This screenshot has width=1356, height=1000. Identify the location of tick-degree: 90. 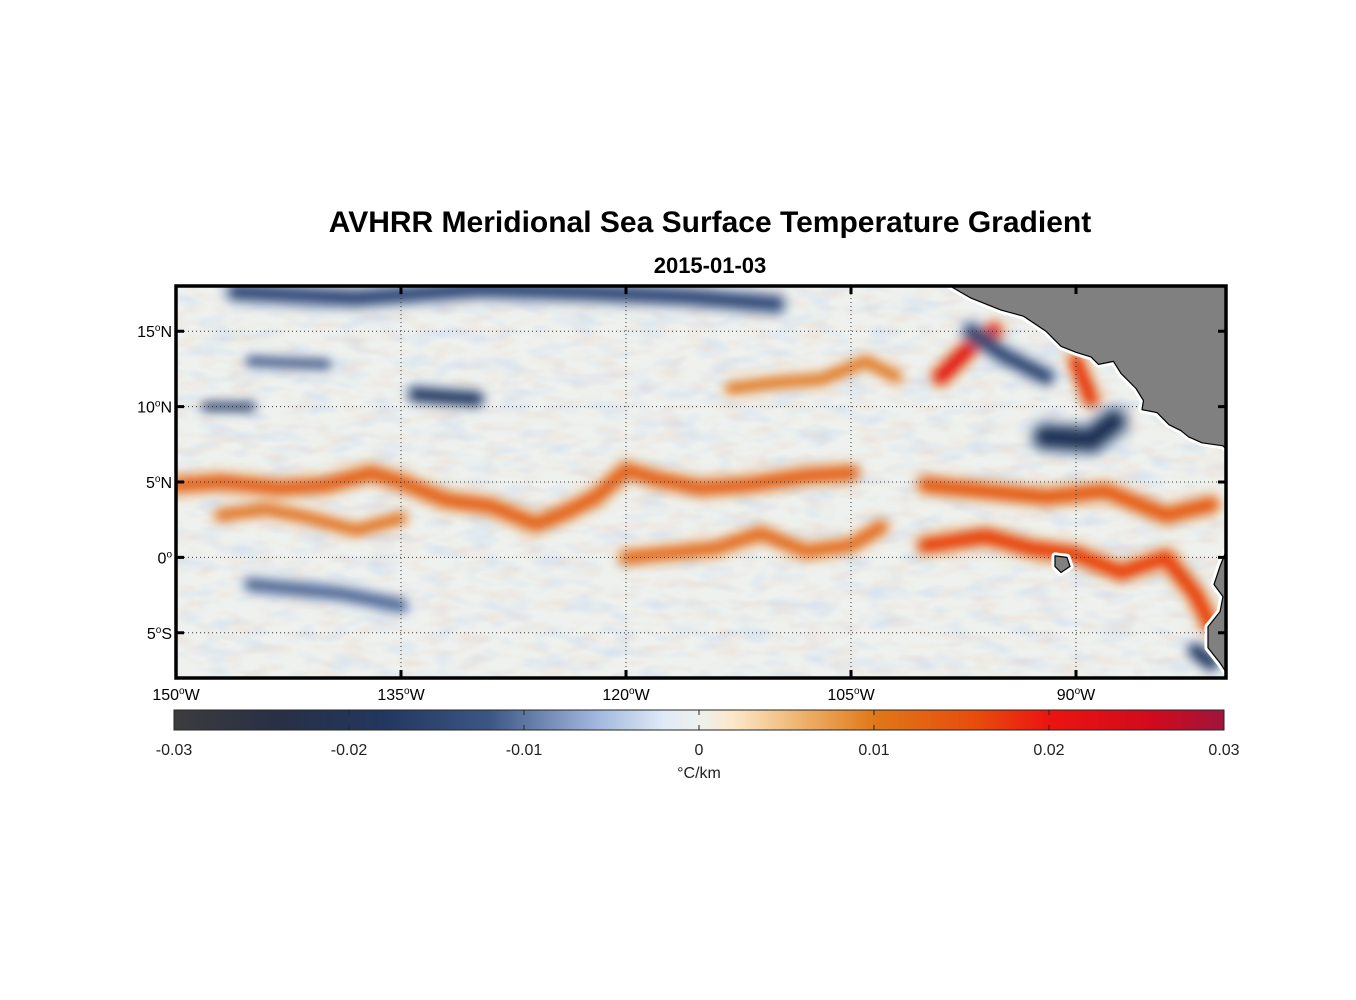
(1066, 695).